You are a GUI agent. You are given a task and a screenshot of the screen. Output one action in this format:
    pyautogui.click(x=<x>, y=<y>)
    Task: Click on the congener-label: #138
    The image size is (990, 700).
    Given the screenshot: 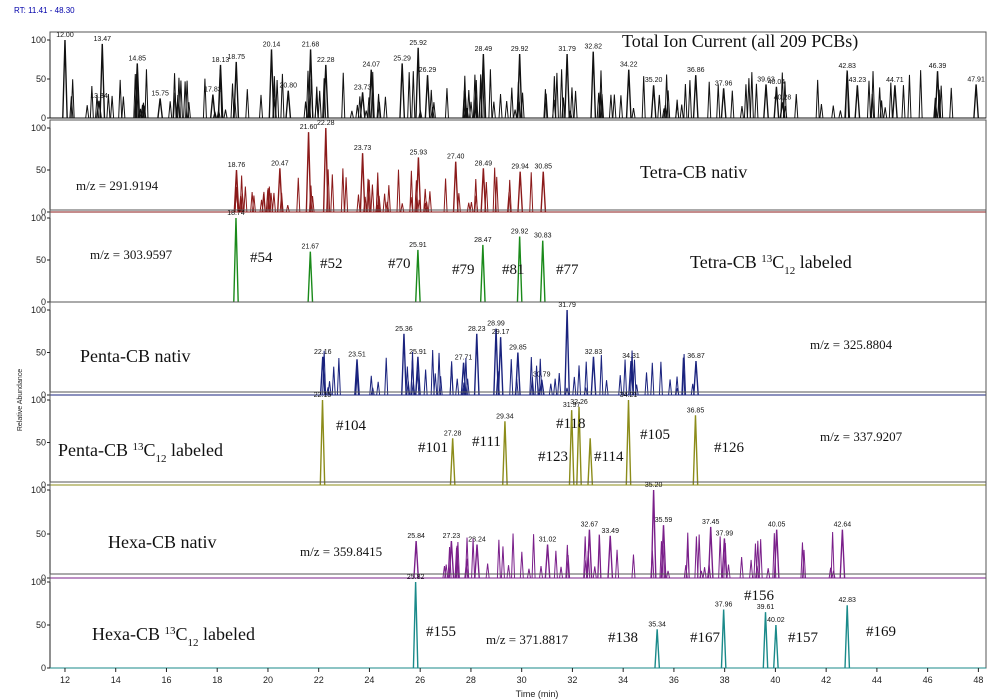 What is the action you would take?
    pyautogui.click(x=623, y=638)
    